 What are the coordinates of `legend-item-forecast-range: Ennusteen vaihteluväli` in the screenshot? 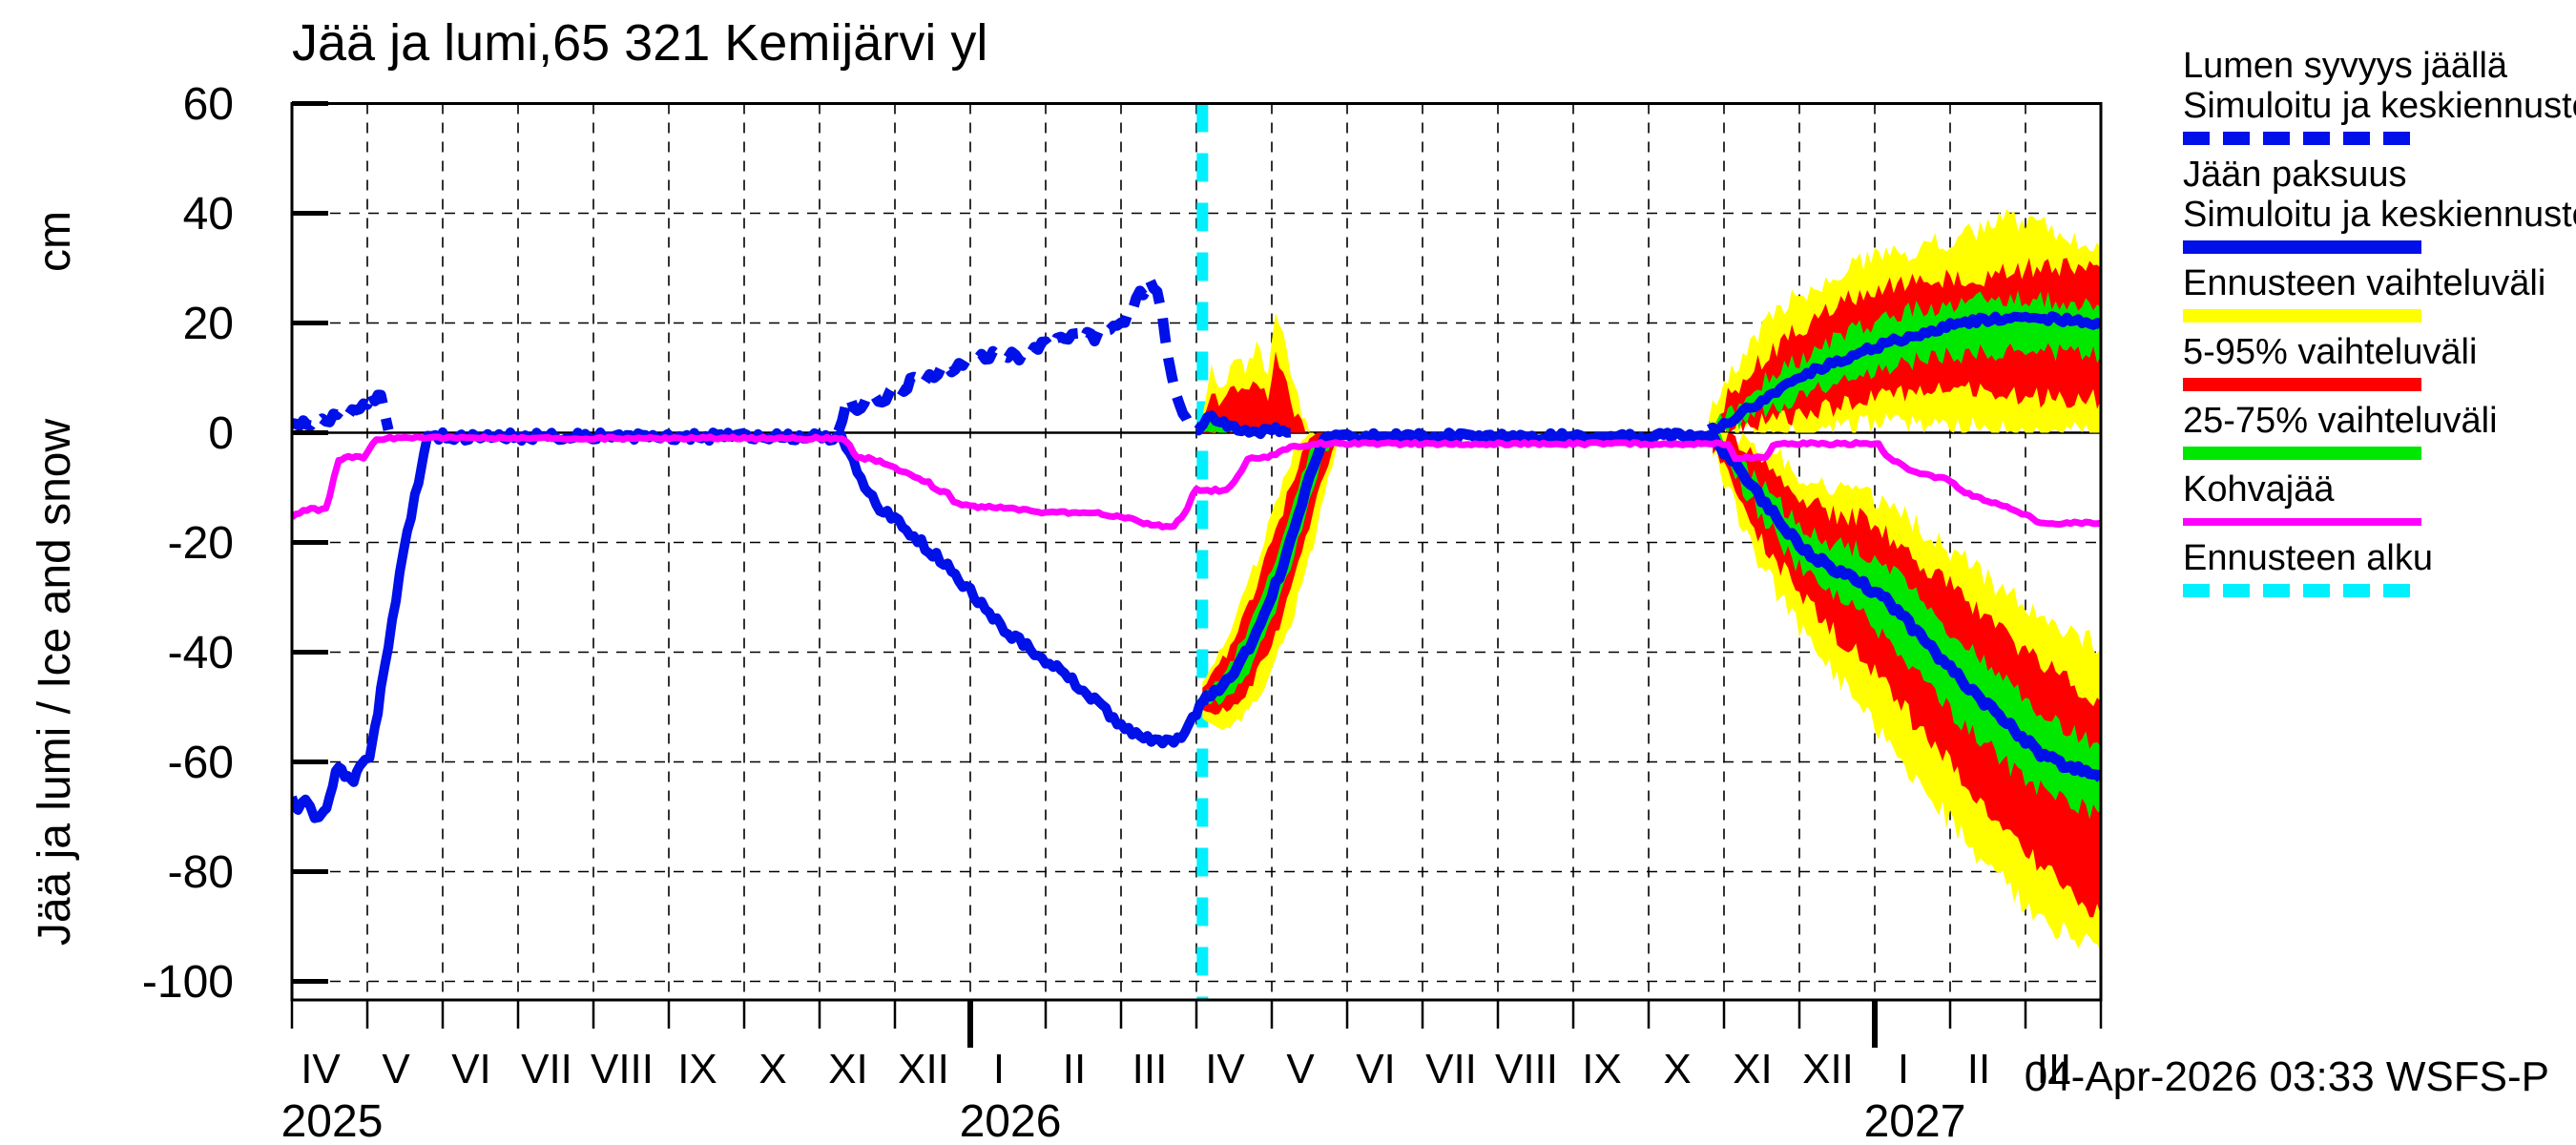 It's located at (2379, 293).